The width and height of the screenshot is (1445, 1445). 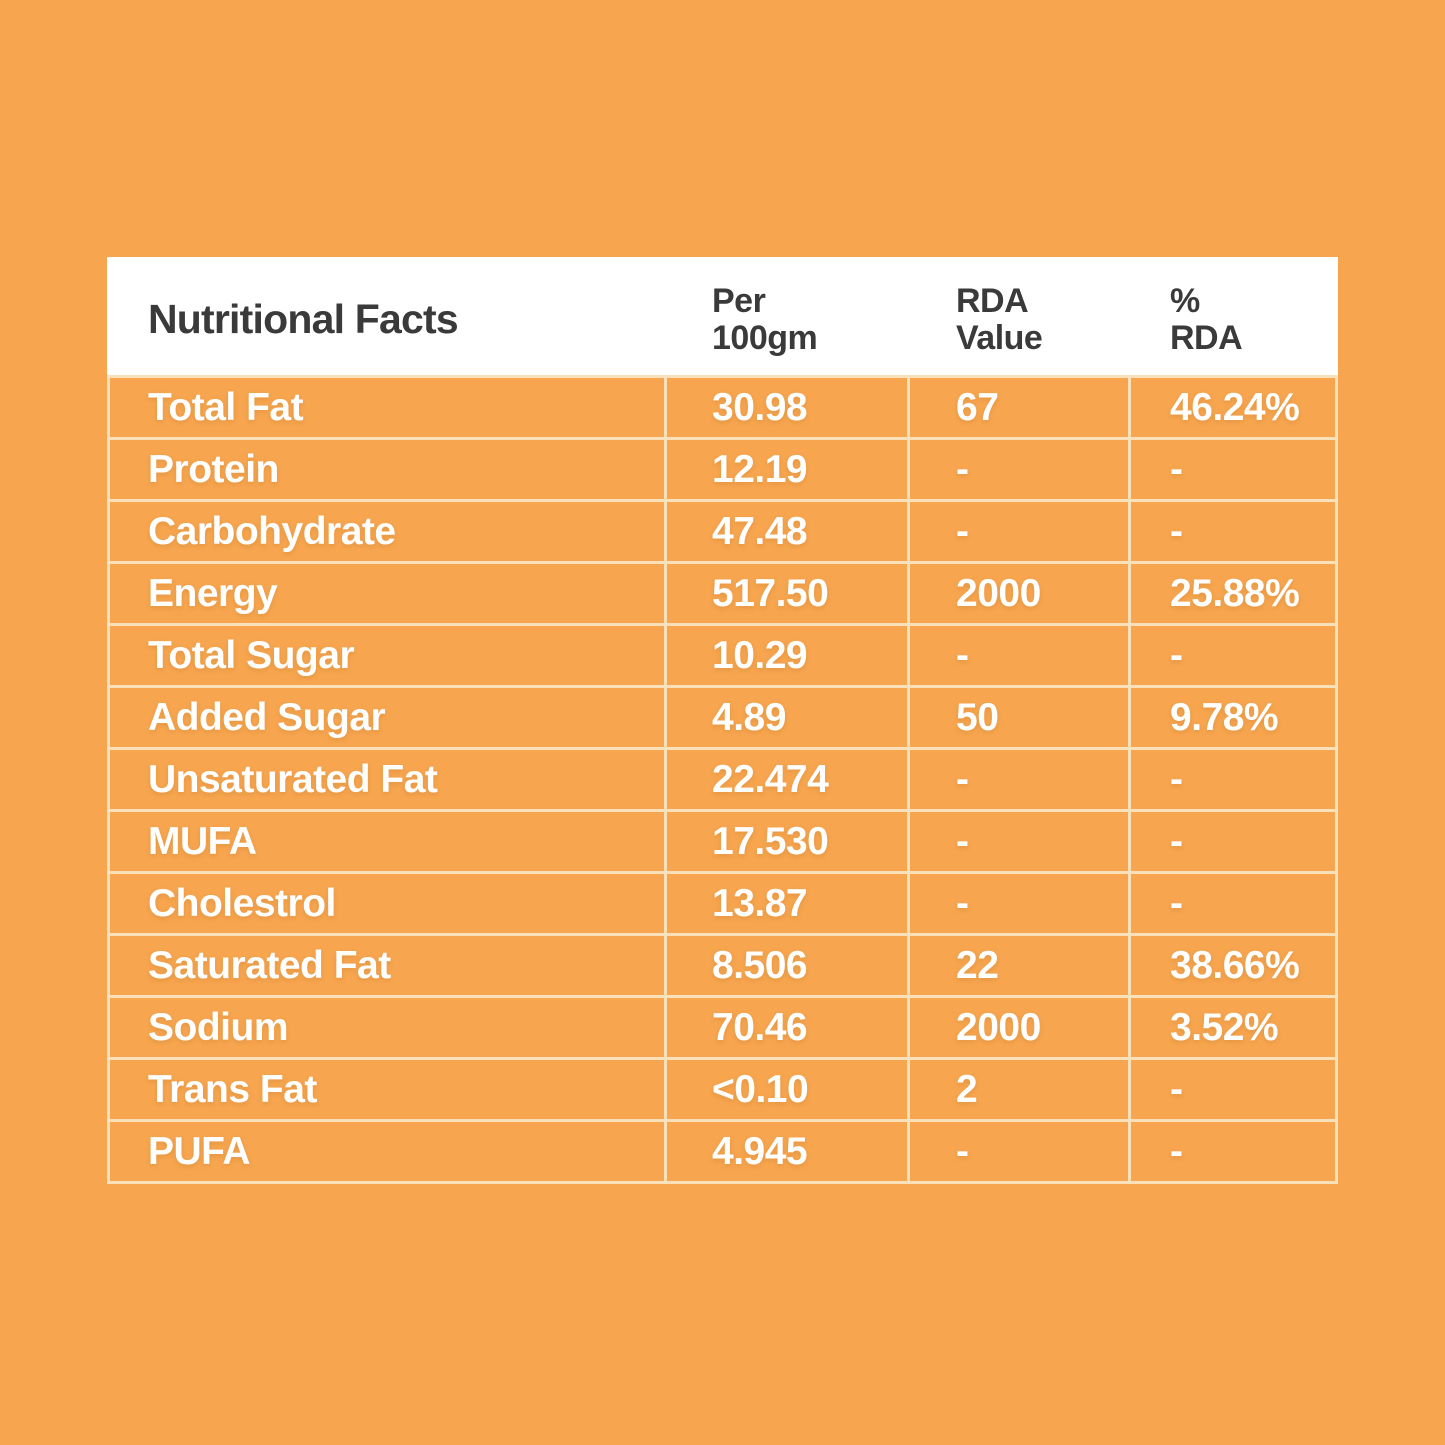 What do you see at coordinates (1019, 717) in the screenshot?
I see `rda-value: 50` at bounding box center [1019, 717].